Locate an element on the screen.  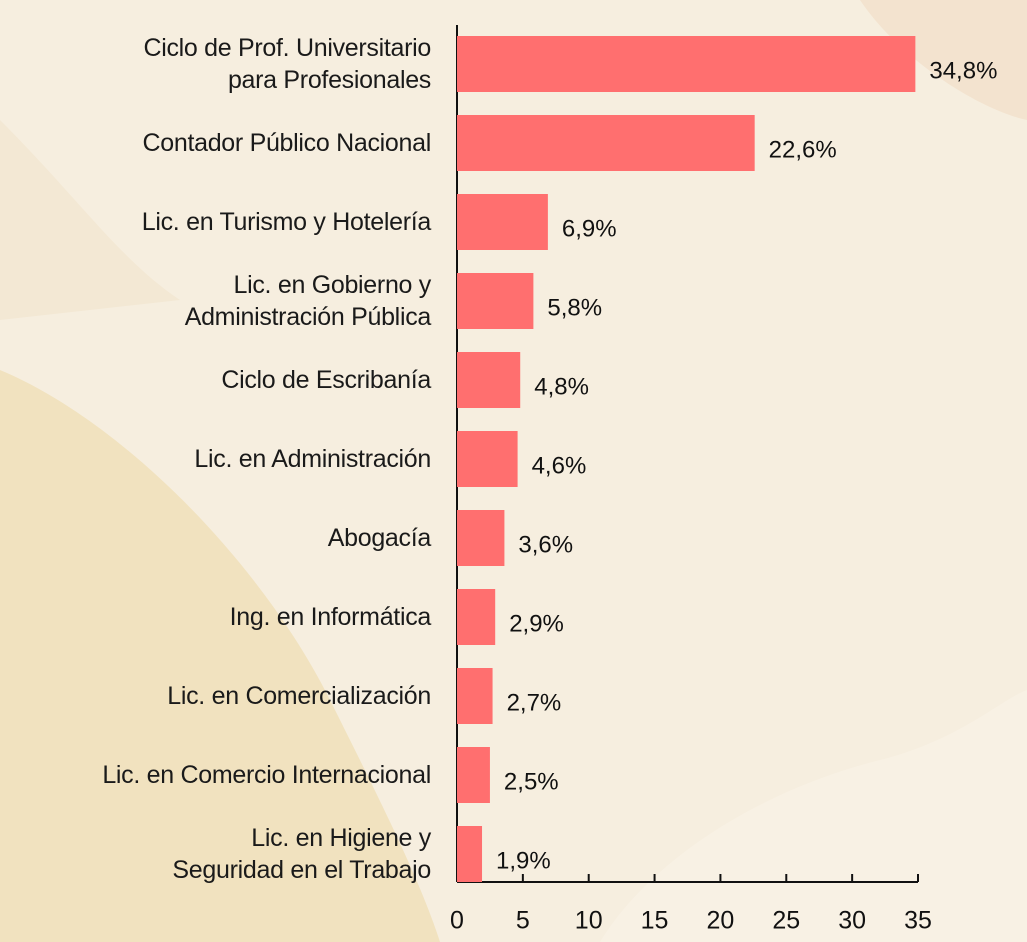
y-tick-label: Lic. en Comercio Internacional is located at coordinates (266, 775).